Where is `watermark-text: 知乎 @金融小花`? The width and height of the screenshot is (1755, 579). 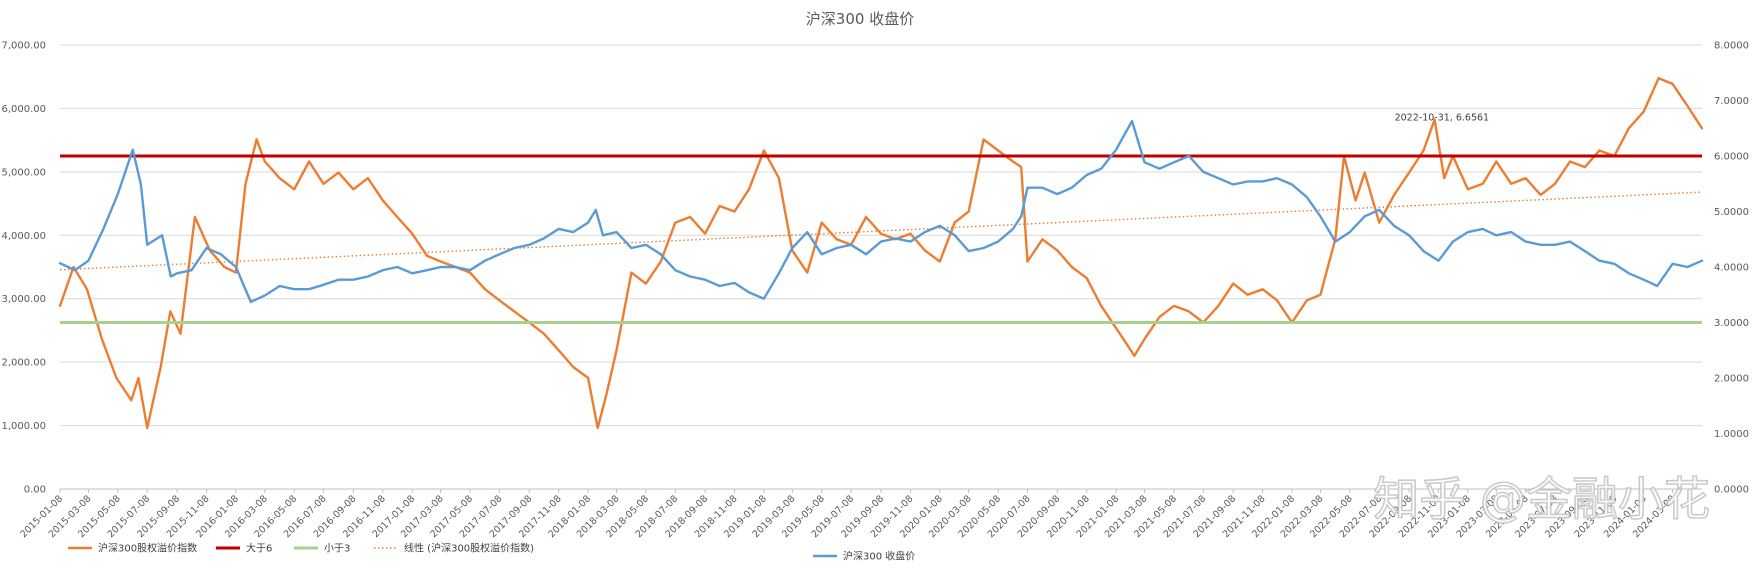 watermark-text: 知乎 @金融小花 is located at coordinates (1541, 499).